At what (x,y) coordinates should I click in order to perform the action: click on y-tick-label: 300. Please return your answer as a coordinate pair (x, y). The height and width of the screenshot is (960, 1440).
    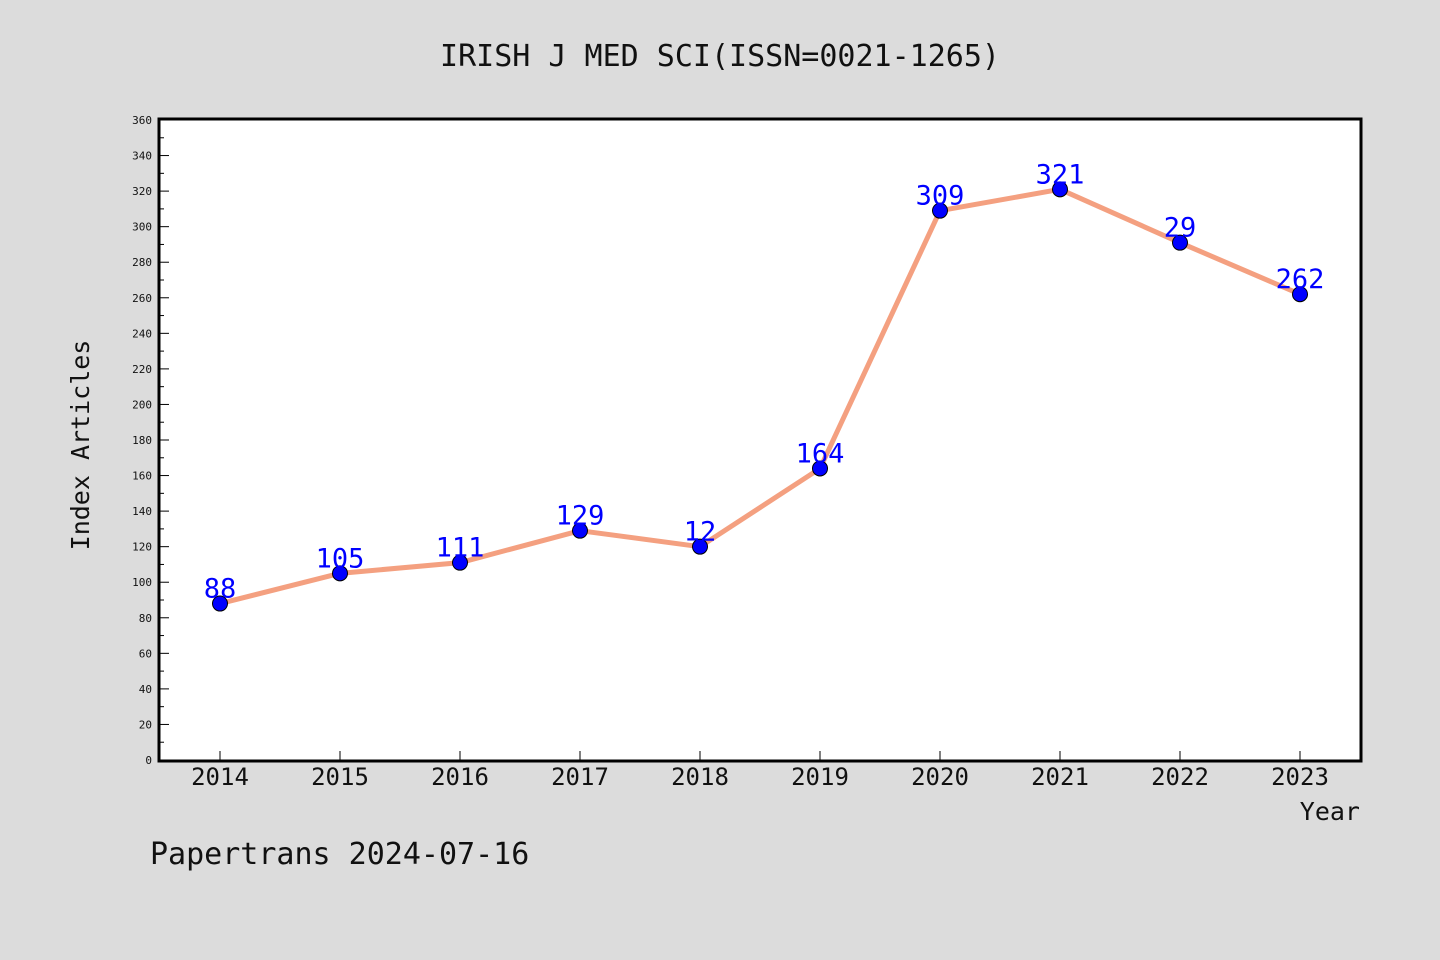
    Looking at the image, I should click on (142, 227).